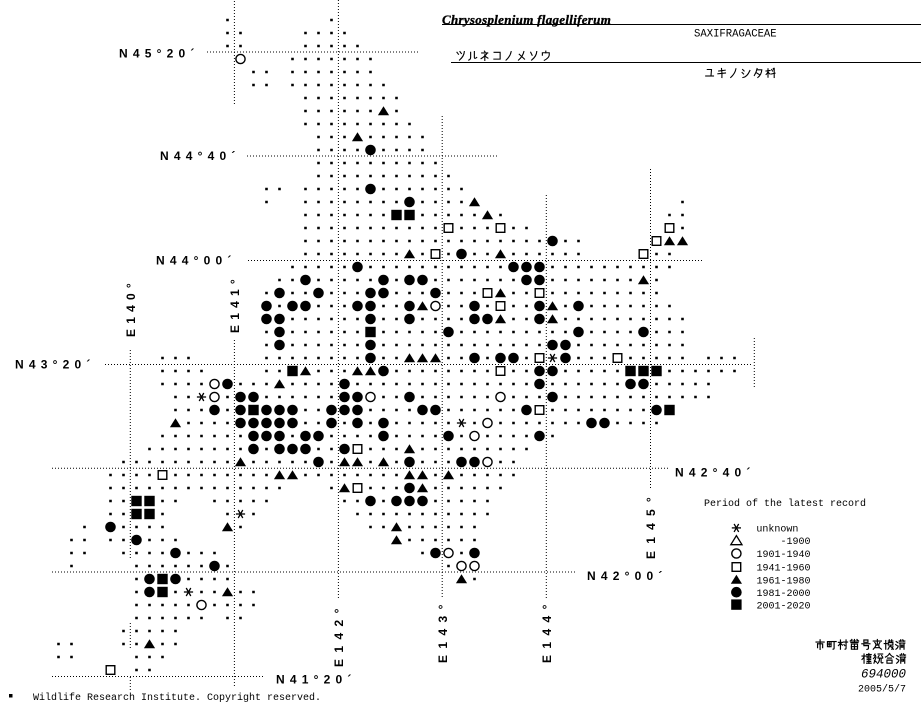 This screenshot has height=703, width=923. Describe the element at coordinates (783, 581) in the screenshot. I see `svg-text: 1961-1980` at that location.